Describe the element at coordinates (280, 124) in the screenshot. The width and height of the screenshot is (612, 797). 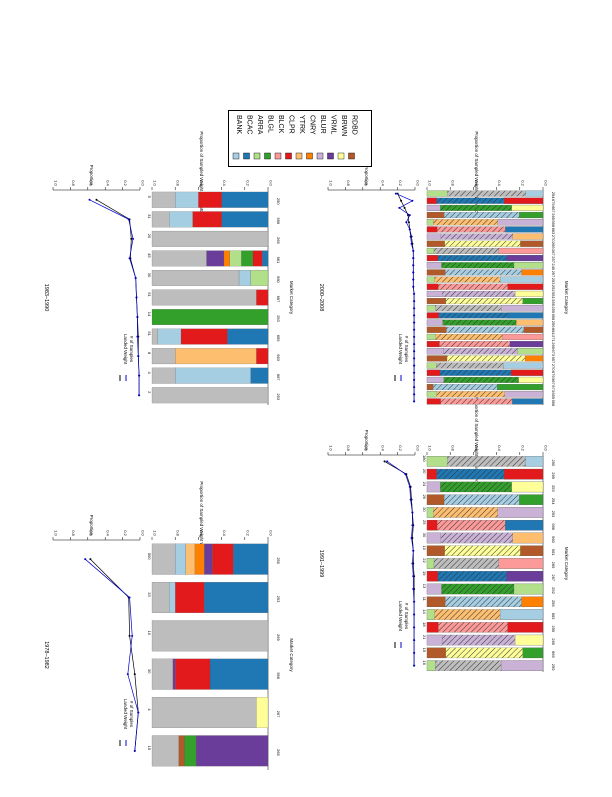
I see `legend-label-blck: BLCK` at that location.